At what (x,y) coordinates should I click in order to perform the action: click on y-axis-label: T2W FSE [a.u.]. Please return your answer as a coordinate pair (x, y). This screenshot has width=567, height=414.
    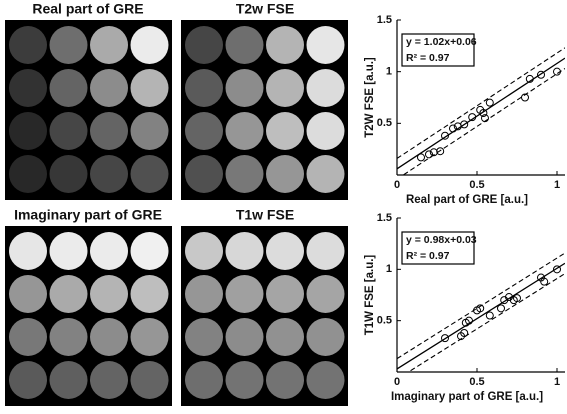
    Looking at the image, I should click on (370, 97).